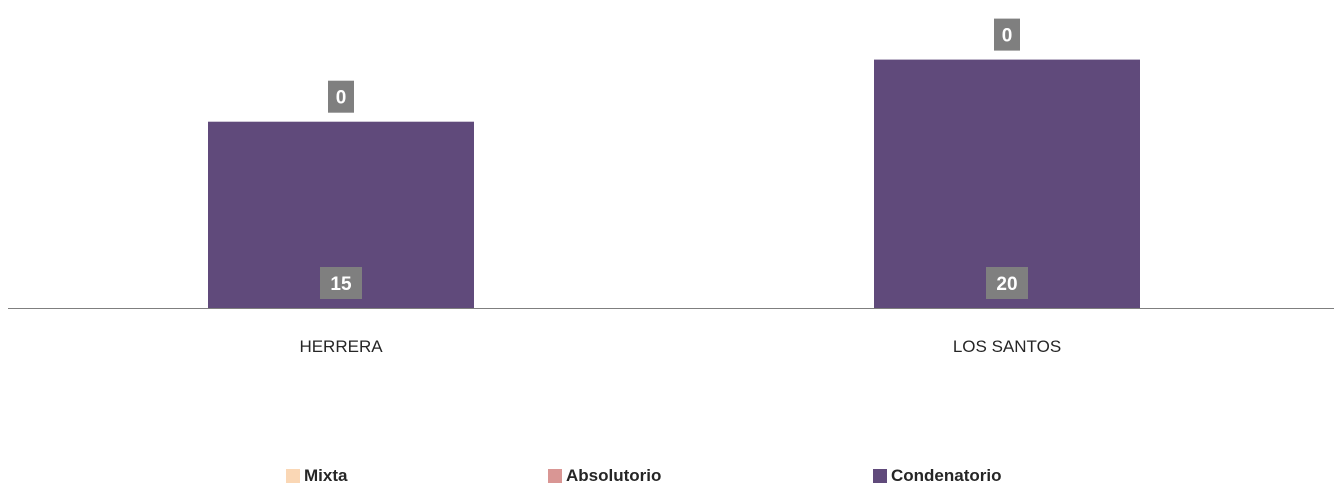 This screenshot has height=488, width=1341. I want to click on data-label-total-los-santos: 0, so click(1007, 36).